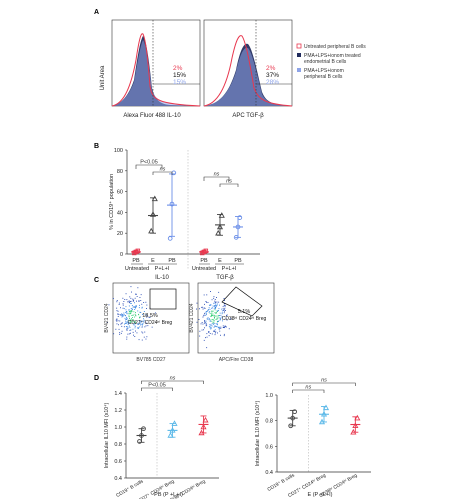  What do you see at coordinates (271, 68) in the screenshot?
I see `tgfb-pct-red: 2%` at bounding box center [271, 68].